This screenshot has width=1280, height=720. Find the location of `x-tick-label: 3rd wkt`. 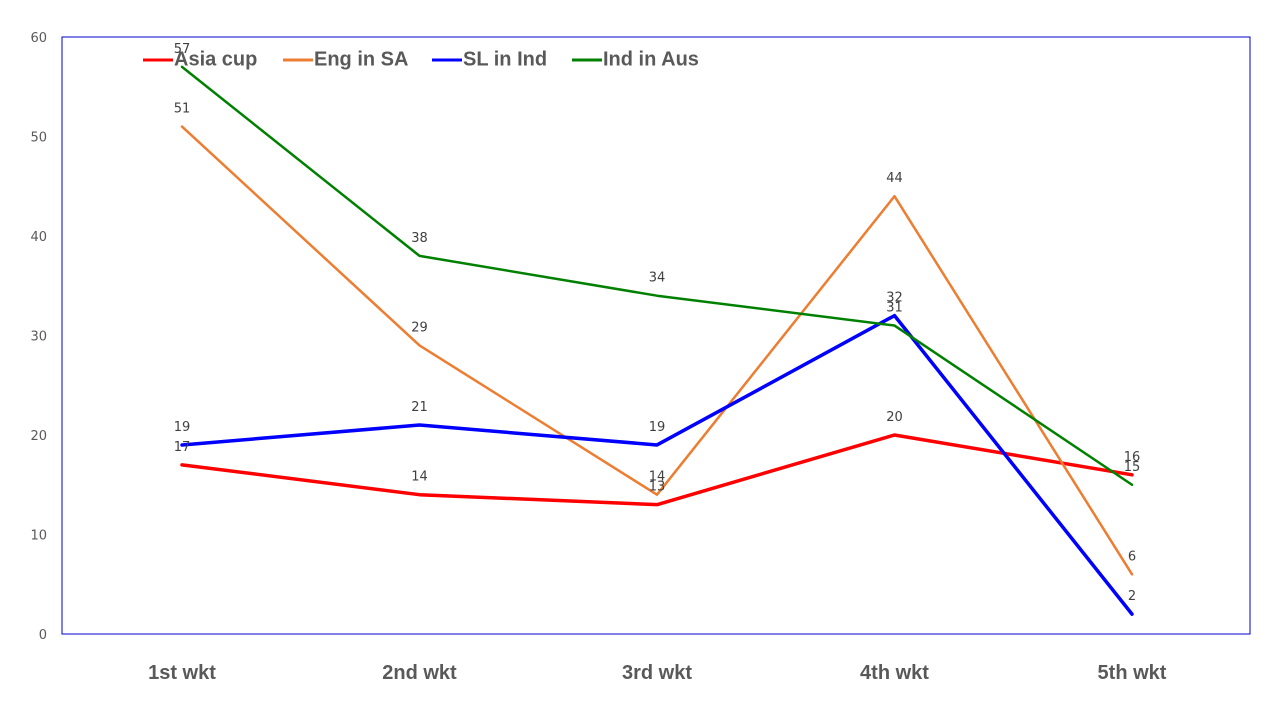

x-tick-label: 3rd wkt is located at coordinates (657, 673).